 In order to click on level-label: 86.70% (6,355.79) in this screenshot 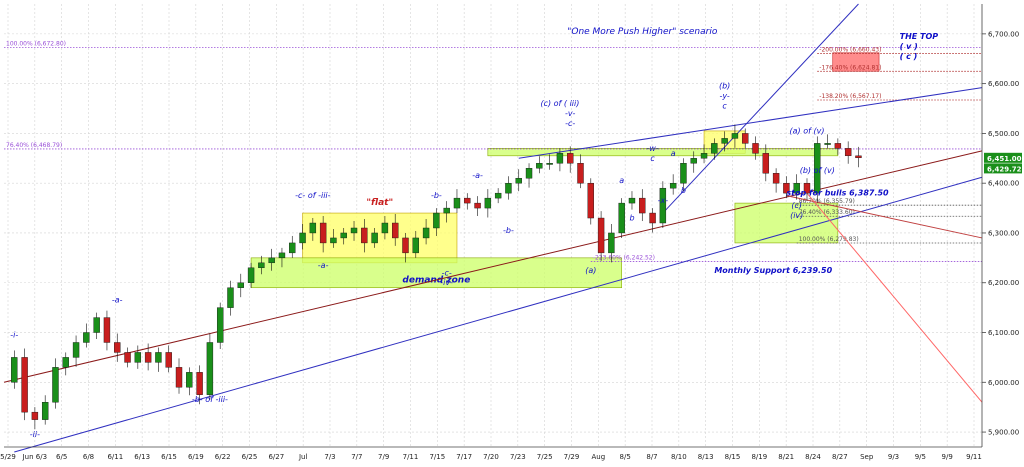, I will do `click(827, 201)`.